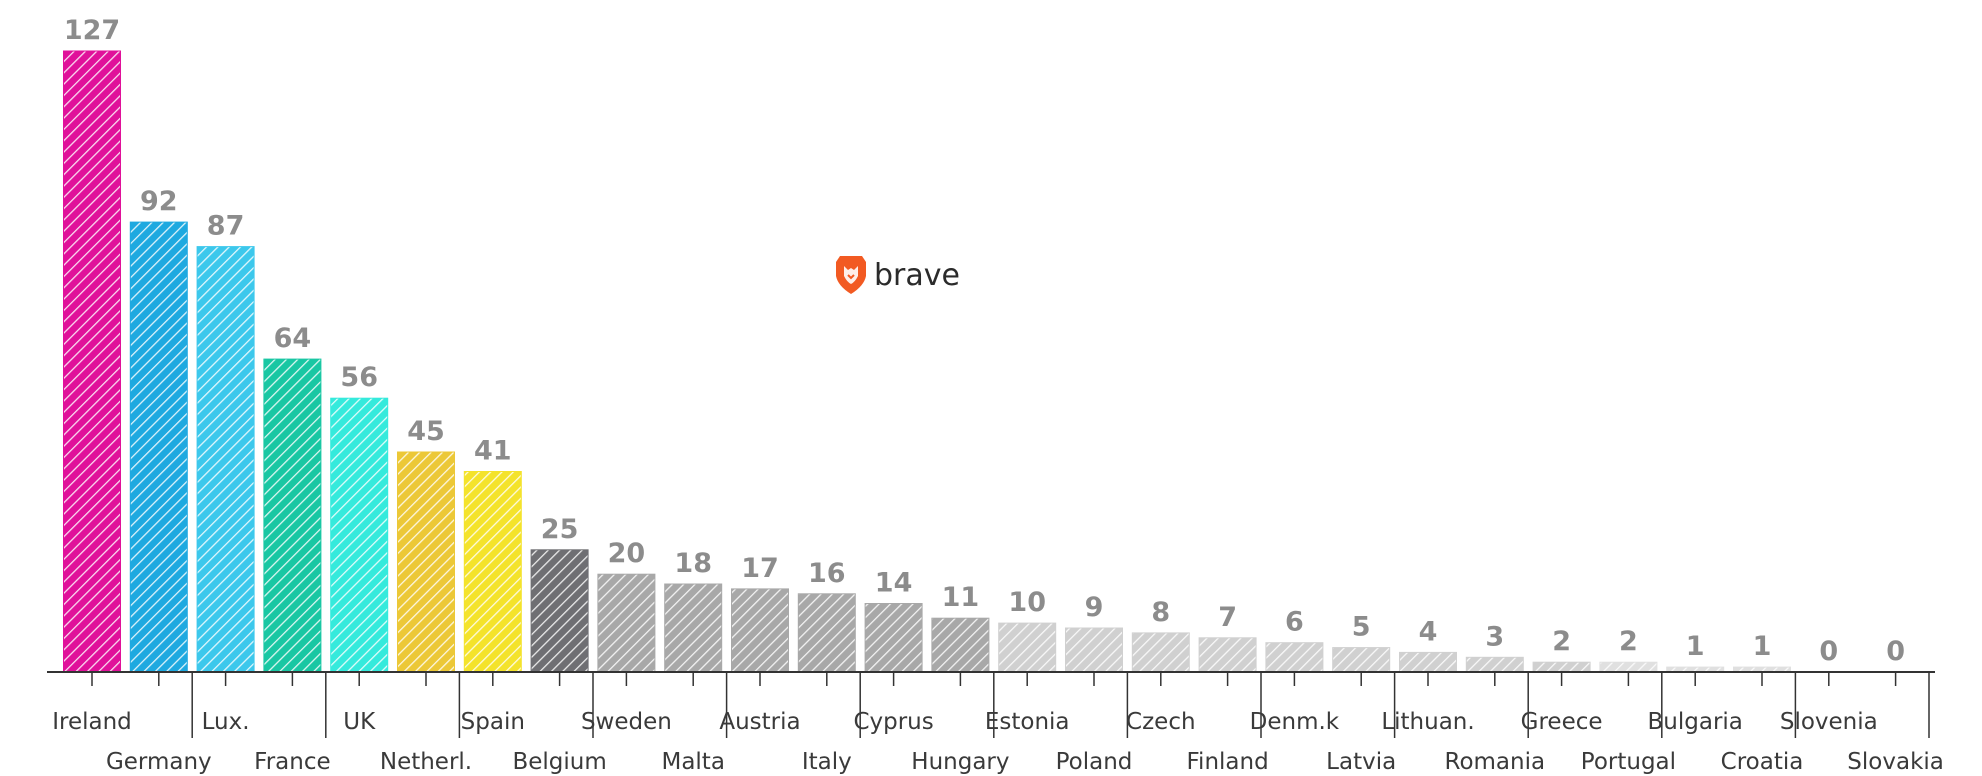 The width and height of the screenshot is (1982, 776). What do you see at coordinates (1895, 651) in the screenshot?
I see `value-label-slovakia: 0` at bounding box center [1895, 651].